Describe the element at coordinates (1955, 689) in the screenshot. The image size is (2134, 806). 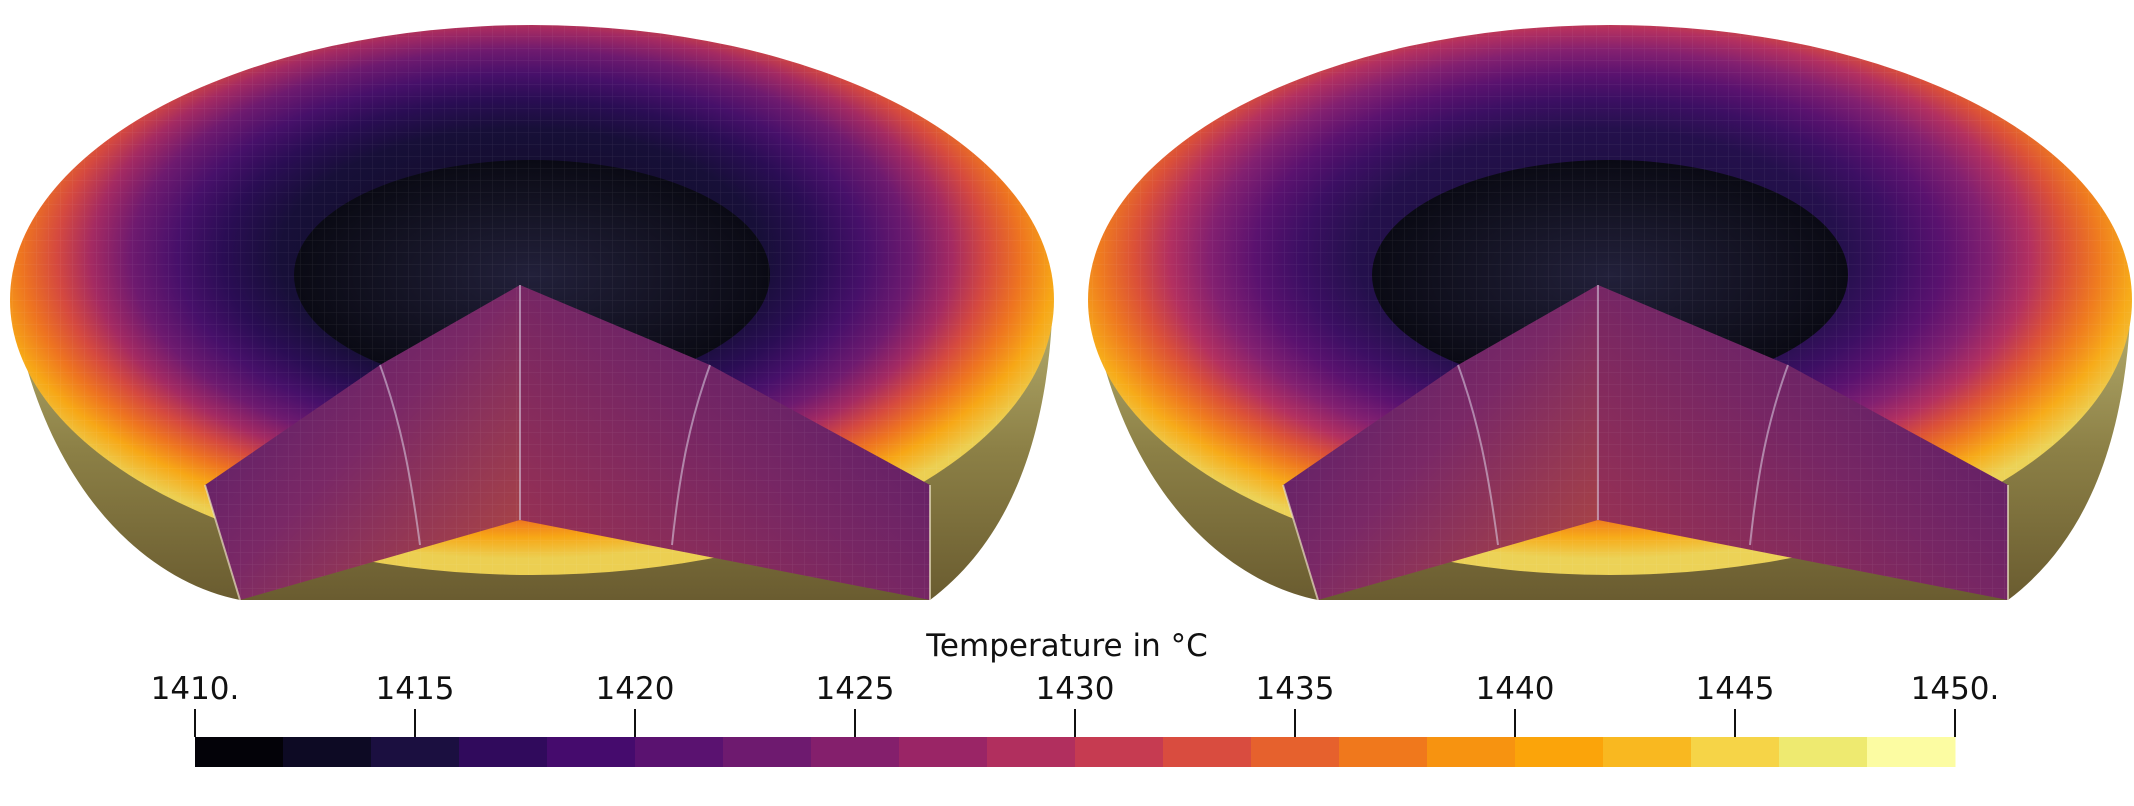
I see `colorbar-tick-label: 1450.` at that location.